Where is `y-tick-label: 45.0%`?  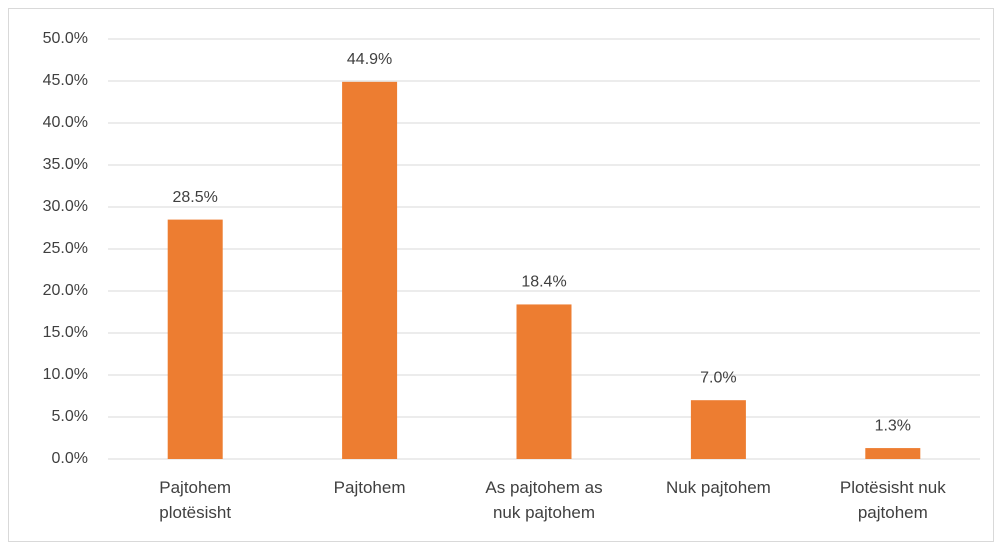
y-tick-label: 45.0% is located at coordinates (65, 80).